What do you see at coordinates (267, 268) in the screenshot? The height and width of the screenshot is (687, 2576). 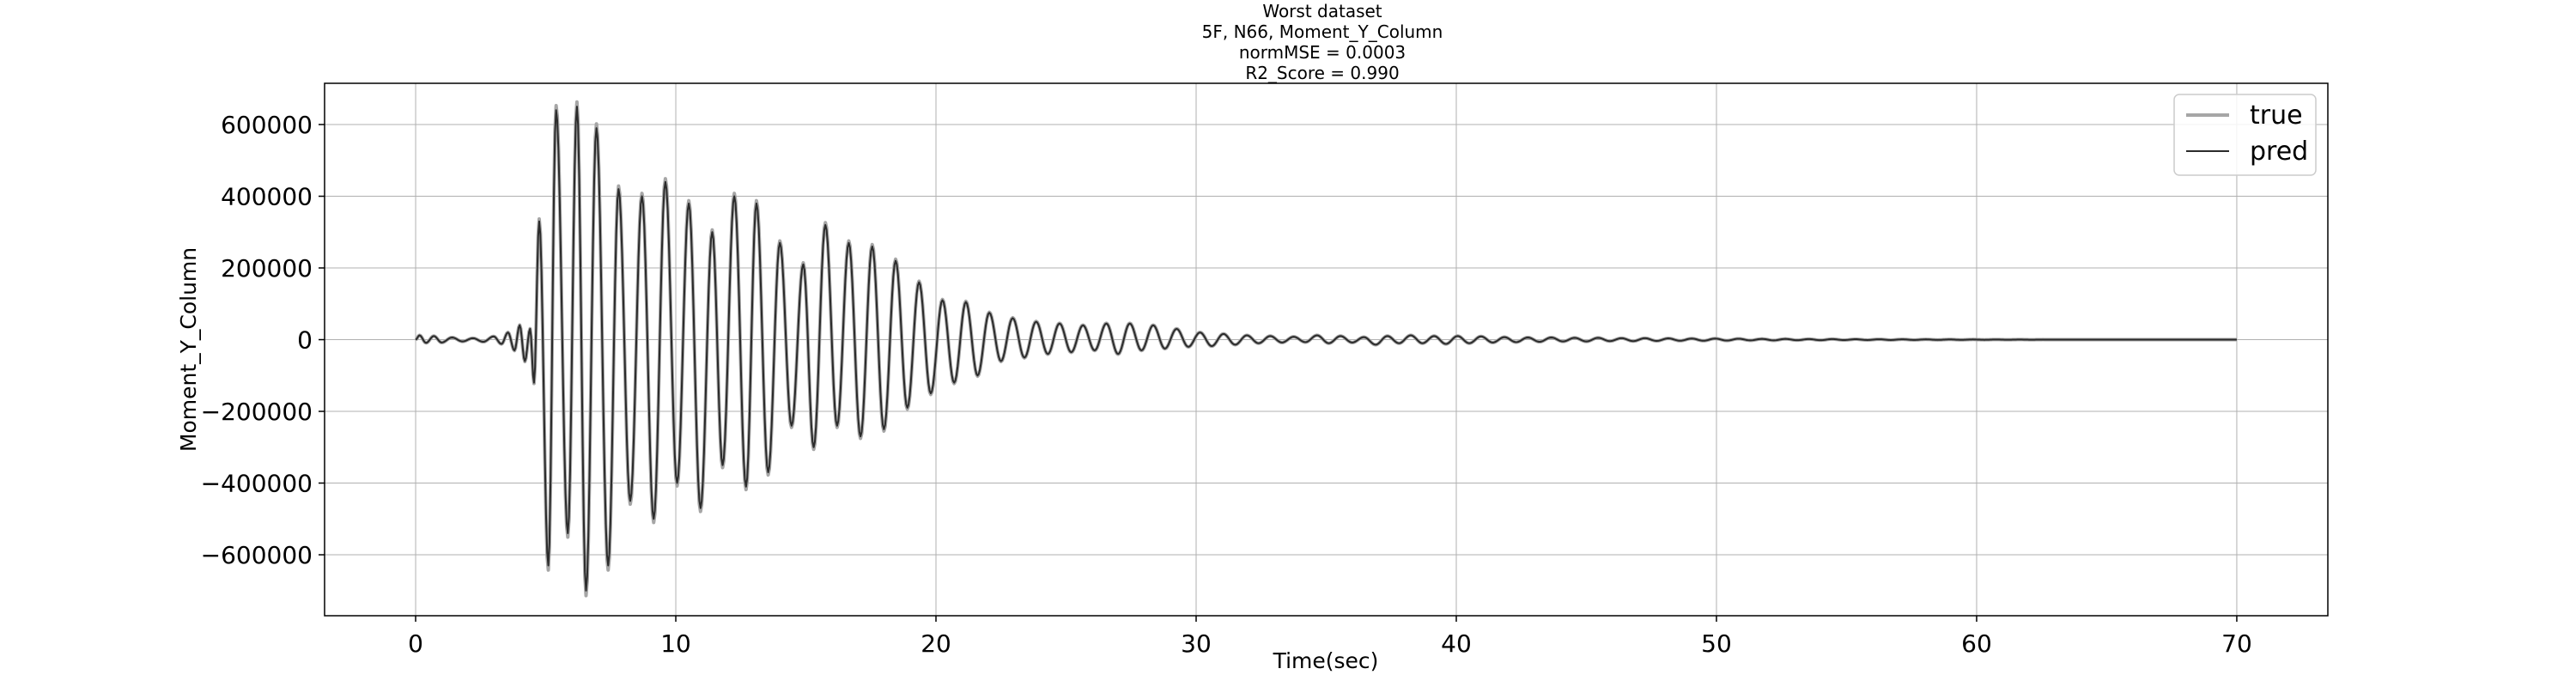 I see `y-tick-label: 200000` at bounding box center [267, 268].